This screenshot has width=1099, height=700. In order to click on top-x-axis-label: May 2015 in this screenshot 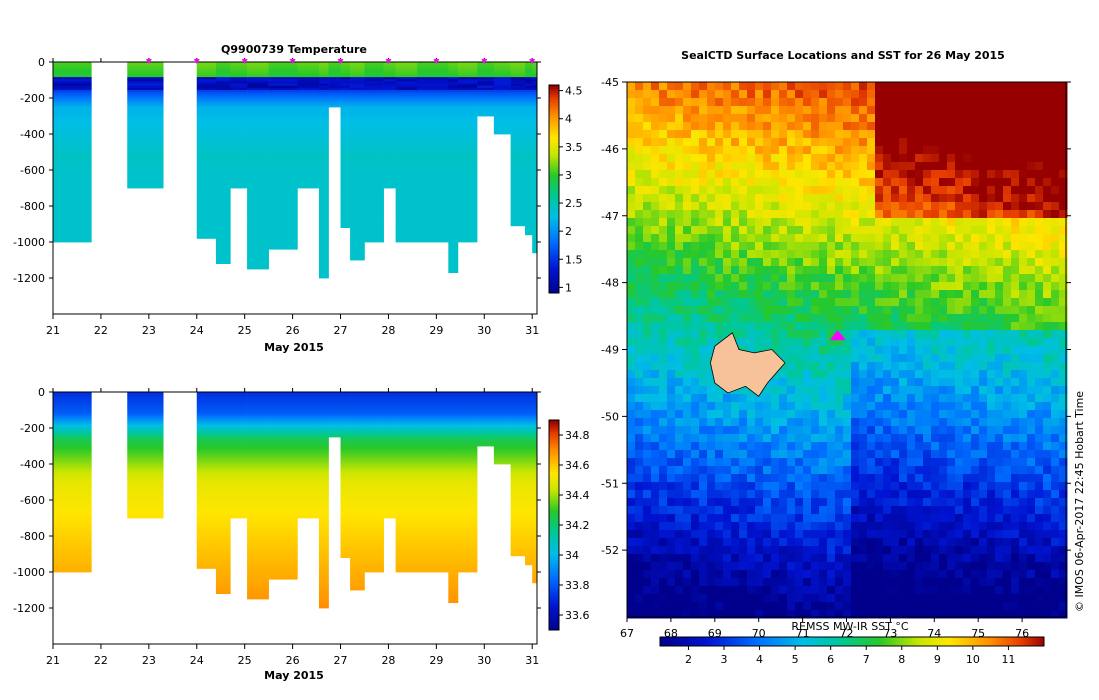, I will do `click(294, 347)`.